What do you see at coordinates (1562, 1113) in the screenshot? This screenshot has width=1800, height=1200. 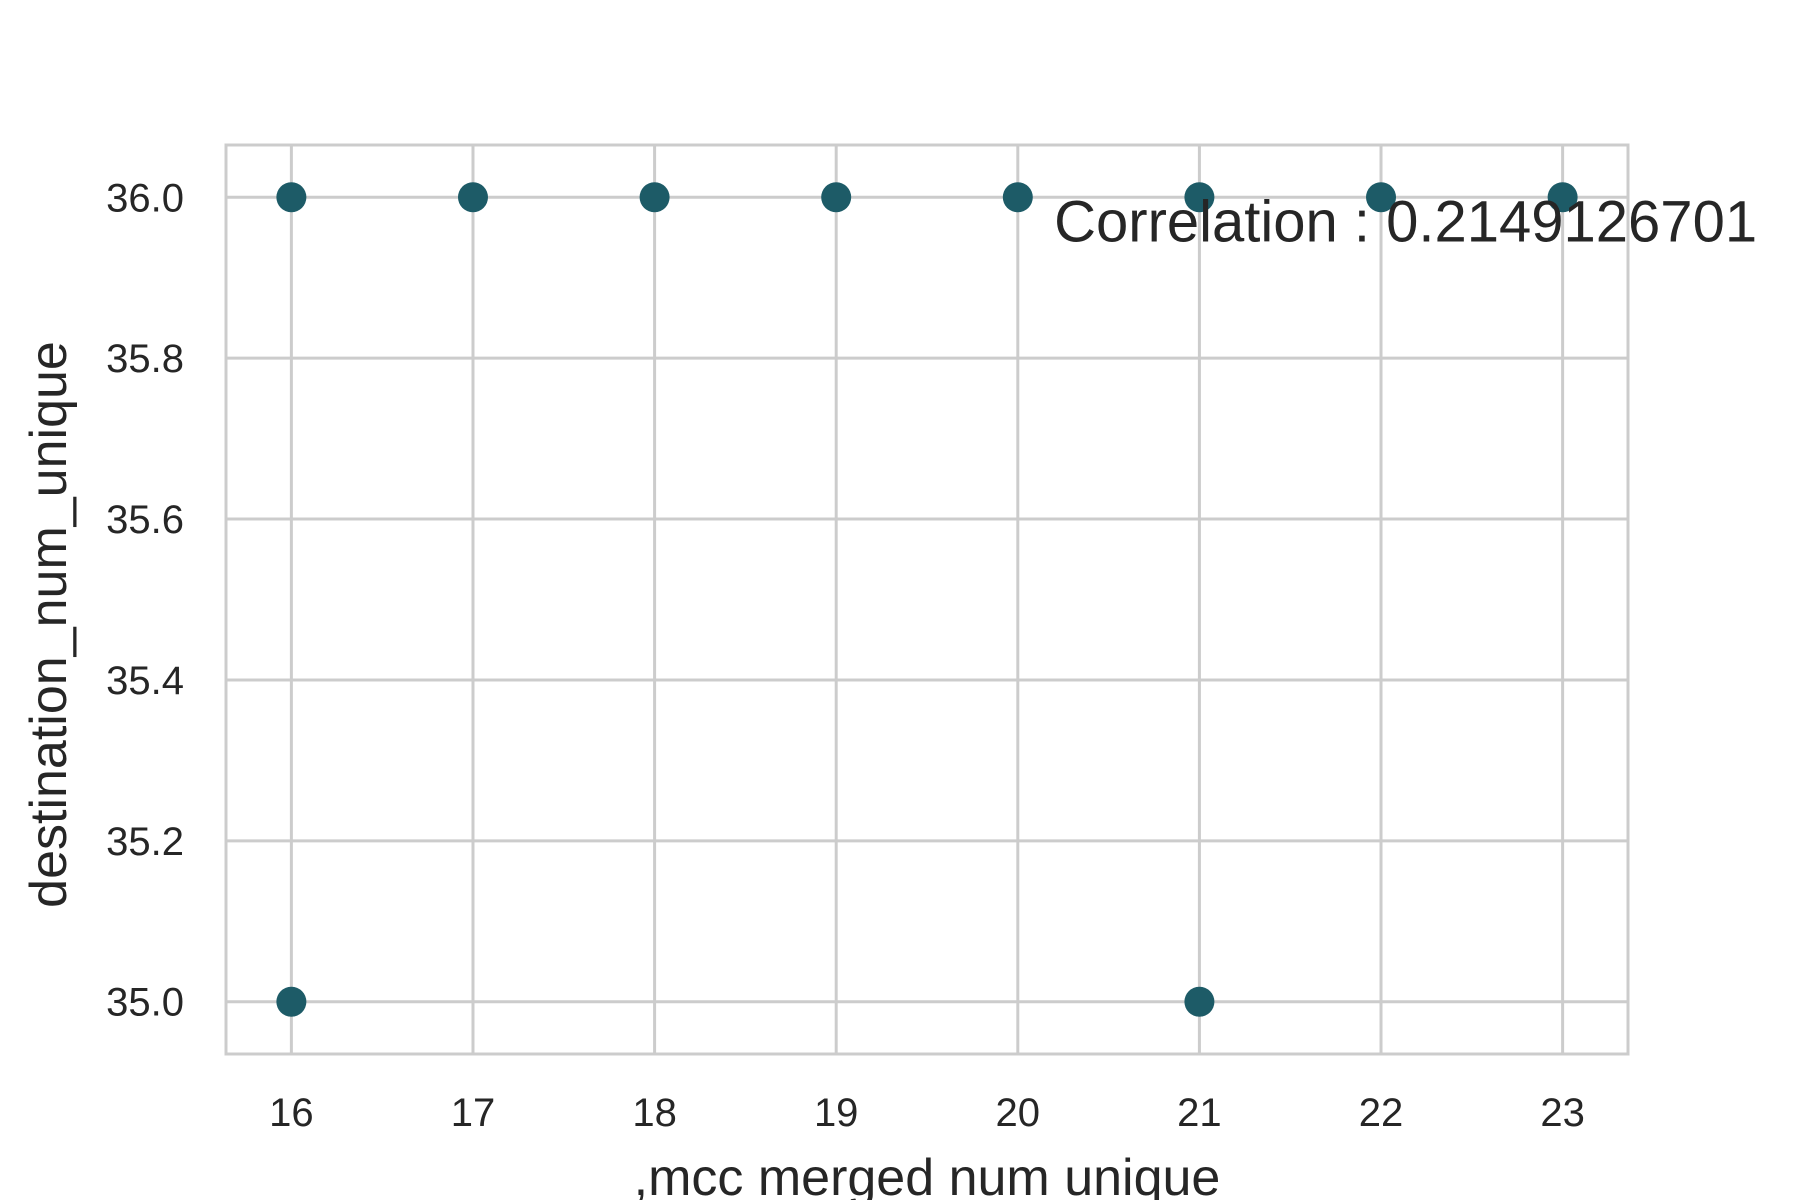 I see `x-tick-label: 23` at bounding box center [1562, 1113].